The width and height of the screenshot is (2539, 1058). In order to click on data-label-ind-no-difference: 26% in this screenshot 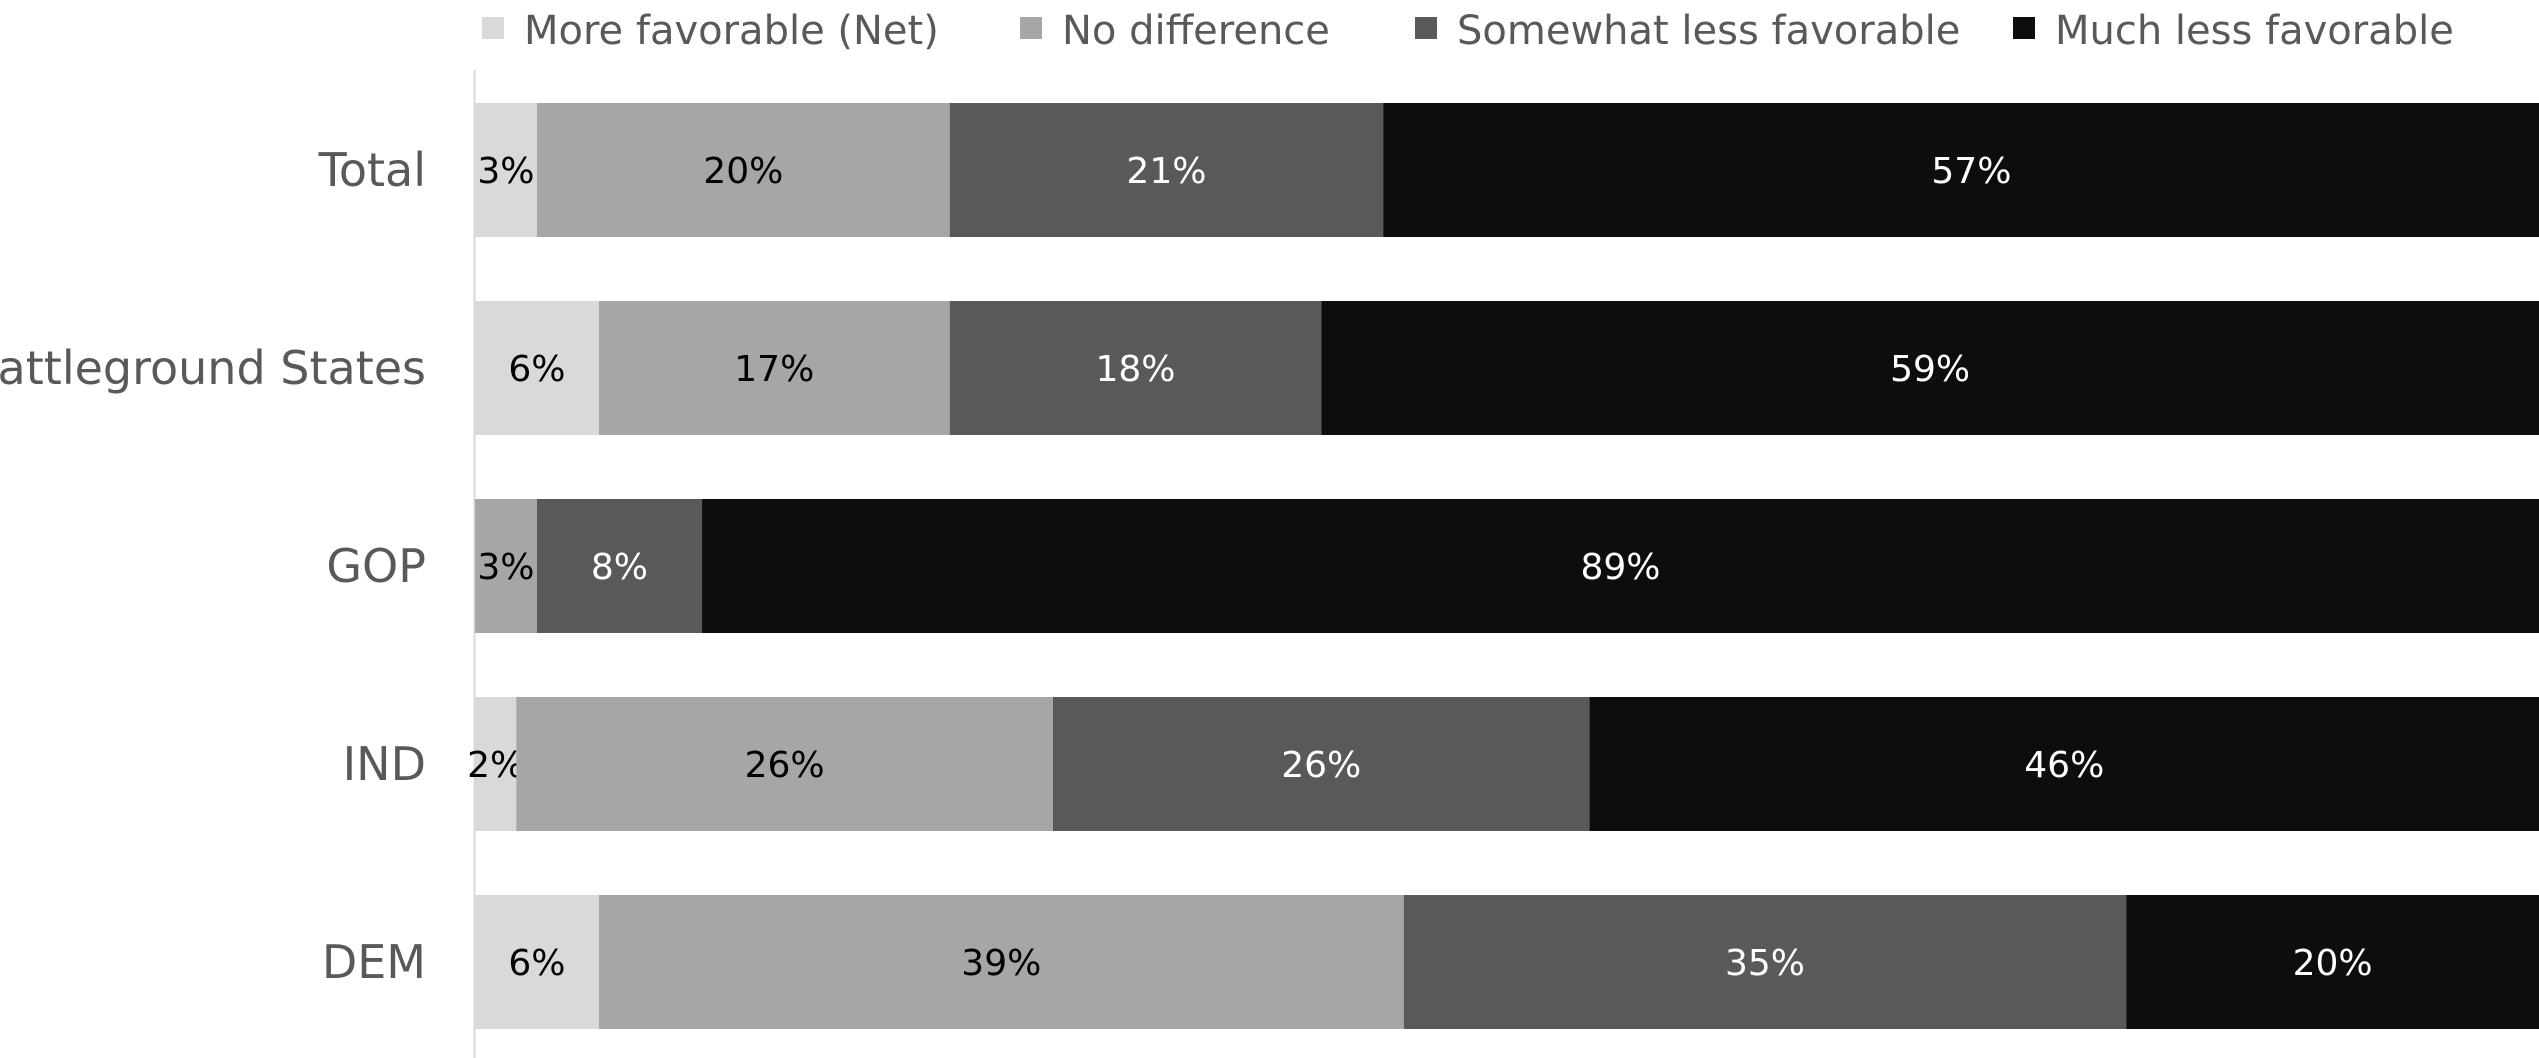, I will do `click(785, 765)`.